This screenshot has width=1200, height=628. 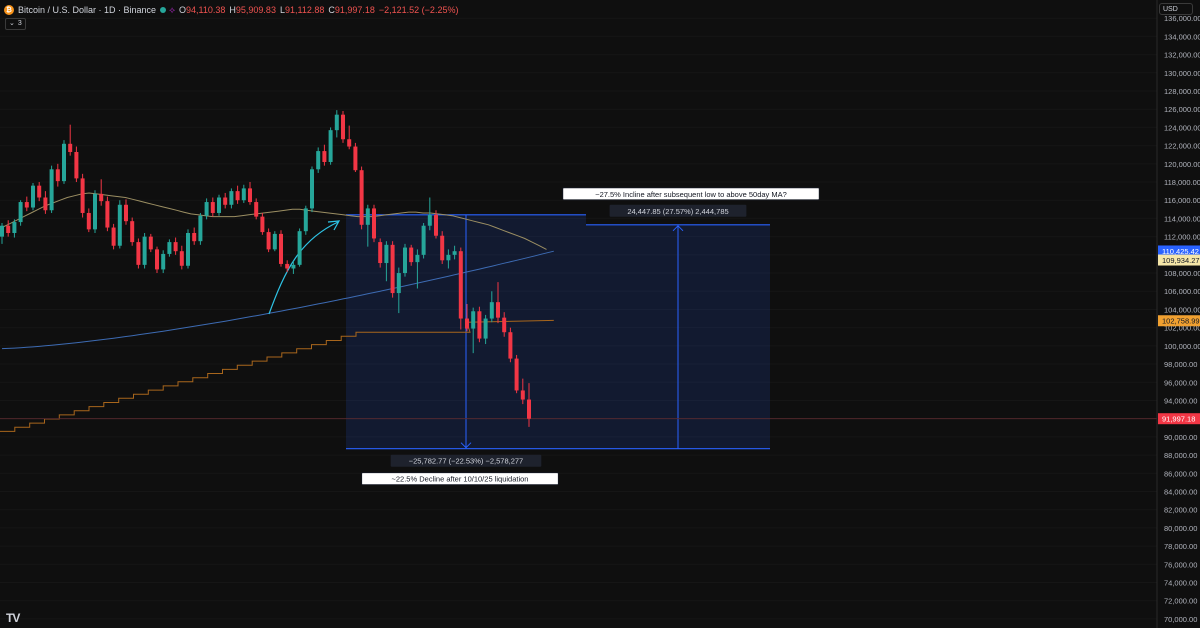 What do you see at coordinates (466, 445) in the screenshot?
I see `decline-arrowhead` at bounding box center [466, 445].